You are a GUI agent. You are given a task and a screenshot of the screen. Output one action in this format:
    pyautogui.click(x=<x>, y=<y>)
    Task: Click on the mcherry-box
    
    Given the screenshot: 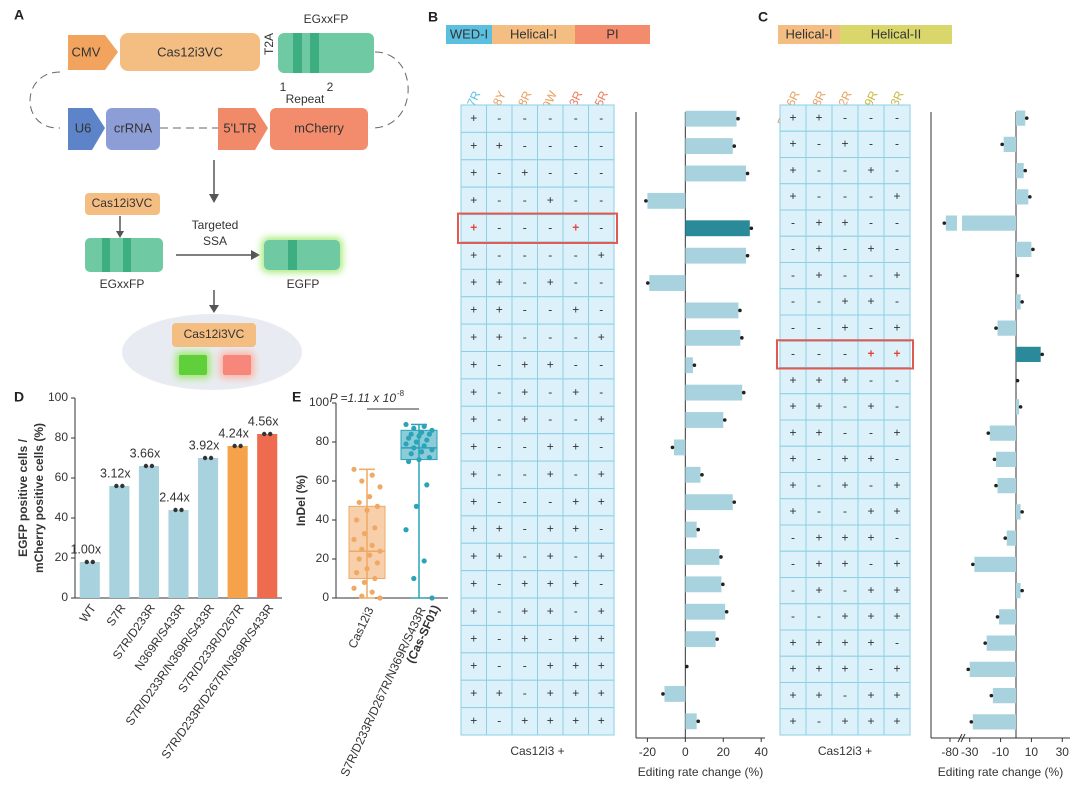 What is the action you would take?
    pyautogui.click(x=319, y=129)
    